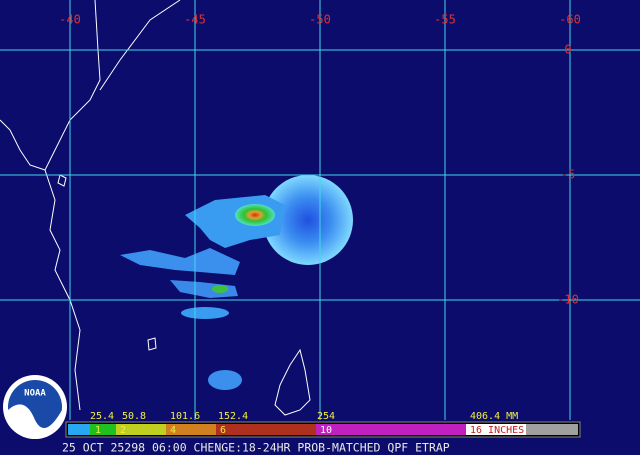  Describe the element at coordinates (568, 175) in the screenshot. I see `lat-label: -5` at that location.